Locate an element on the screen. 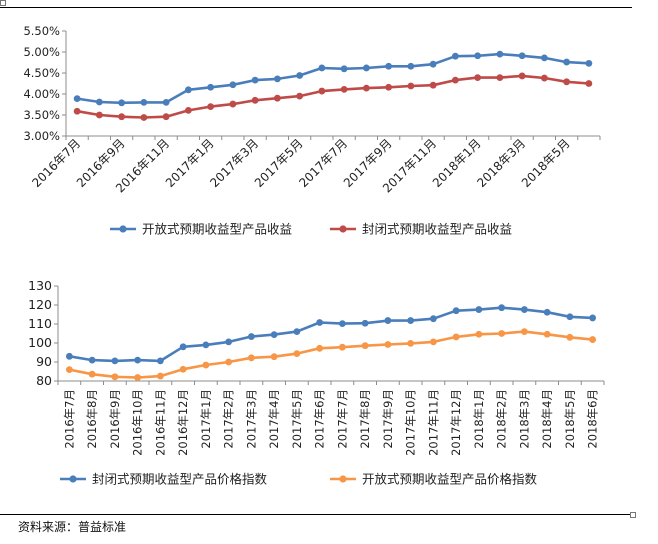  chart2-x-tick-label: 2017年2月 is located at coordinates (229, 419).